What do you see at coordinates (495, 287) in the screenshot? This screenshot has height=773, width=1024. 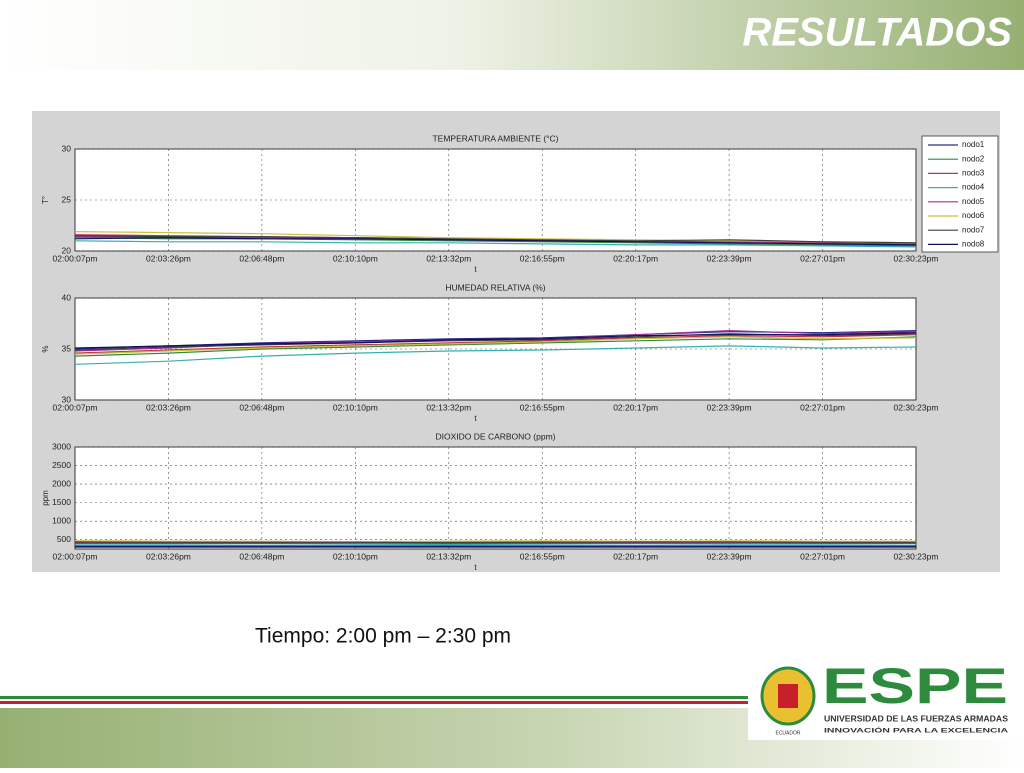 I see `chart-title: HUMEDAD RELATIVA (%)` at bounding box center [495, 287].